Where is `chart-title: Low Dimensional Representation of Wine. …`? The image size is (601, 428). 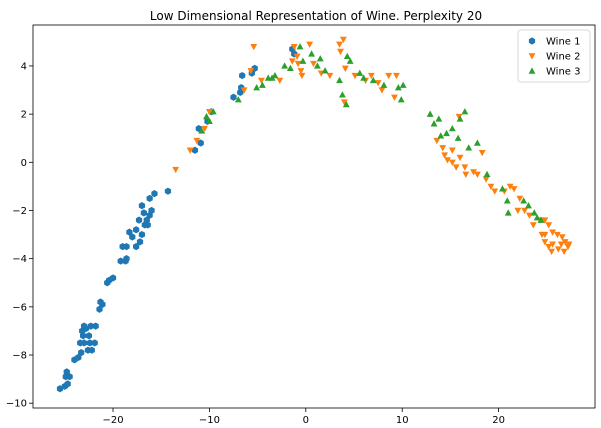 chart-title: Low Dimensional Representation of Wine. … is located at coordinates (316, 16).